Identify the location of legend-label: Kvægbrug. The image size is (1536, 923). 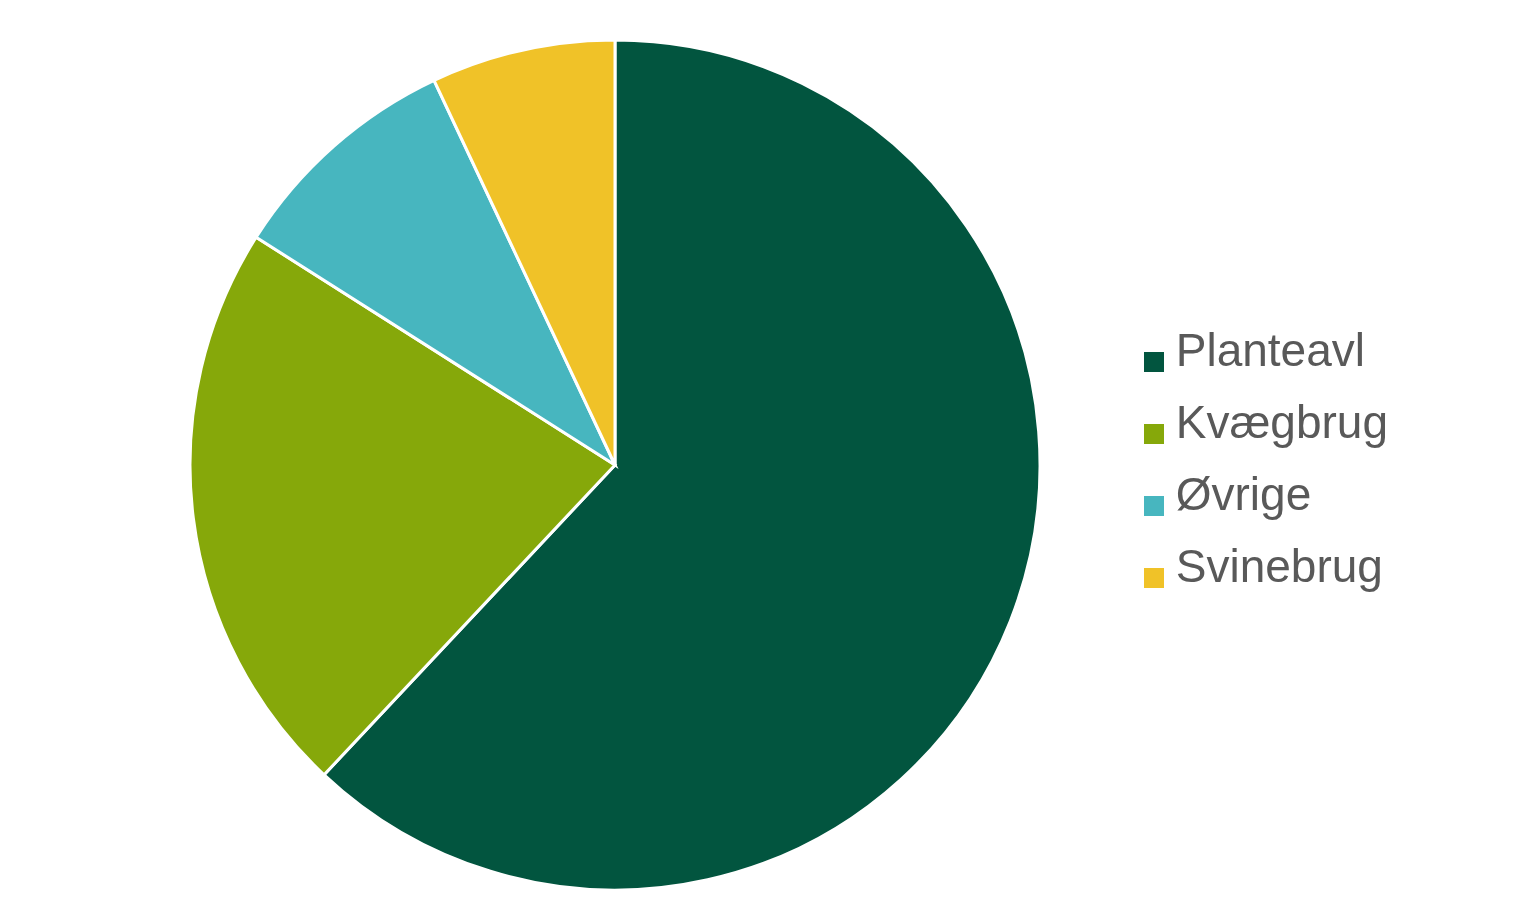
(1281, 422).